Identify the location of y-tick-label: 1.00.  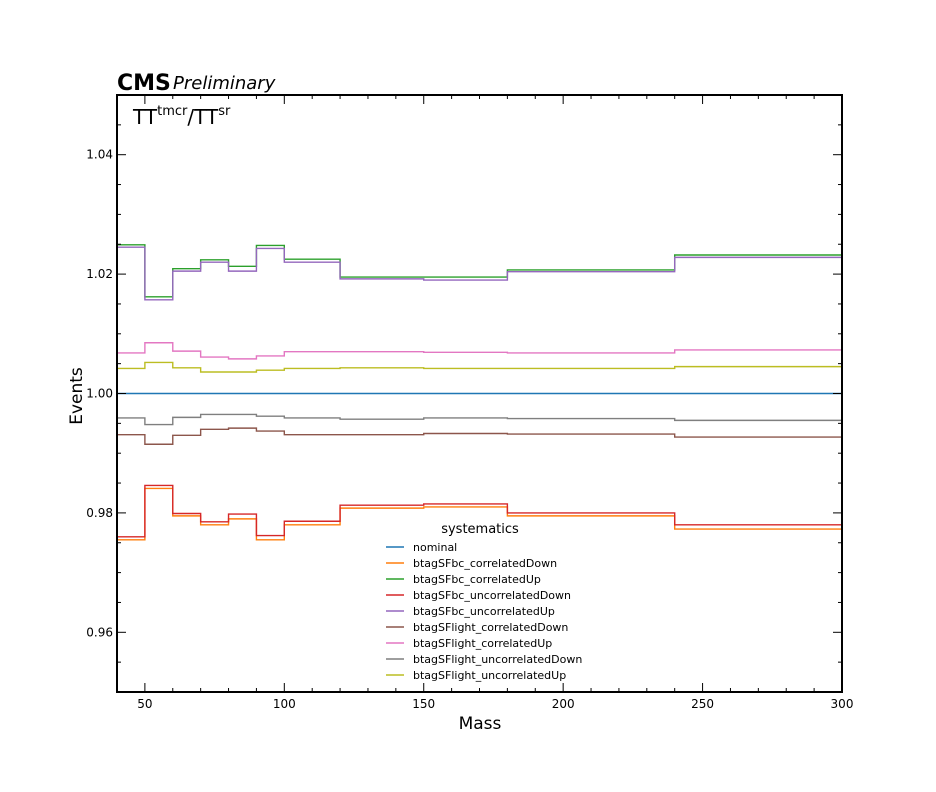
(99, 394).